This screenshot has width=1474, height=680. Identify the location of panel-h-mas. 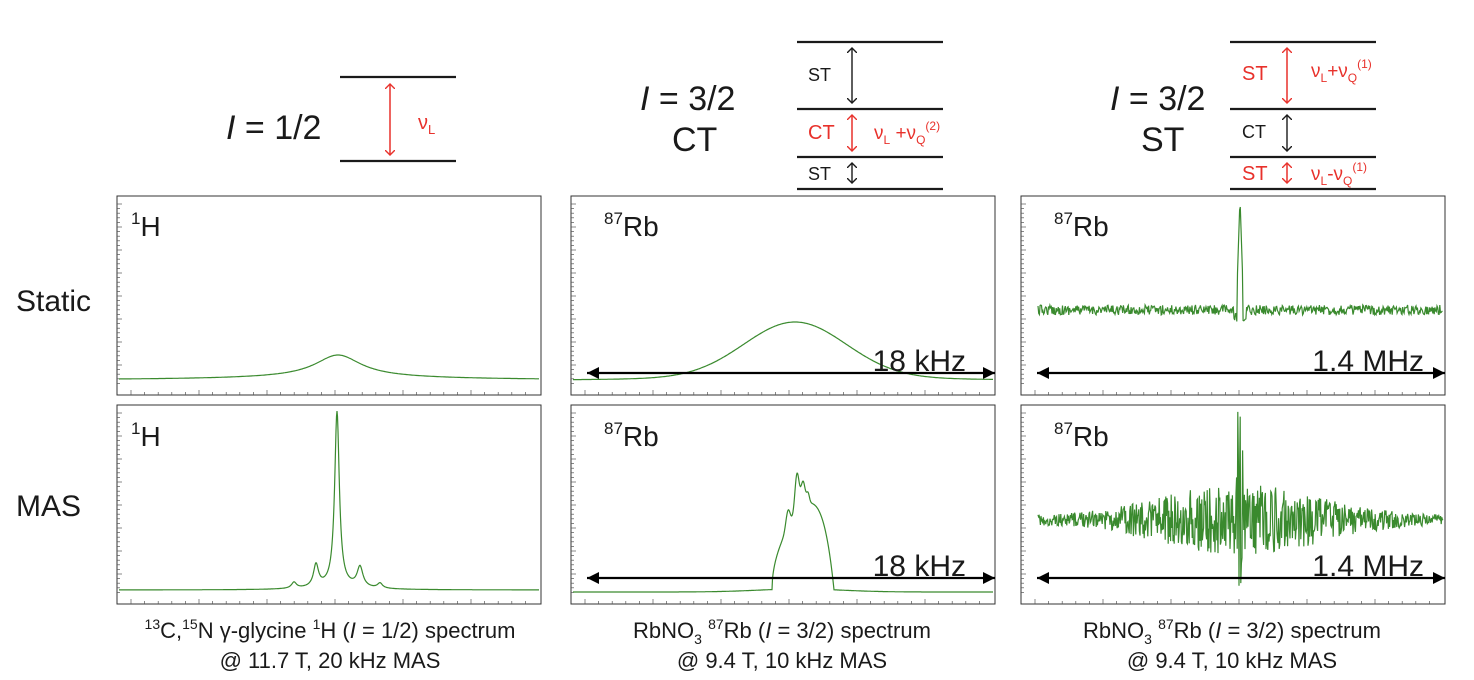
(329, 504).